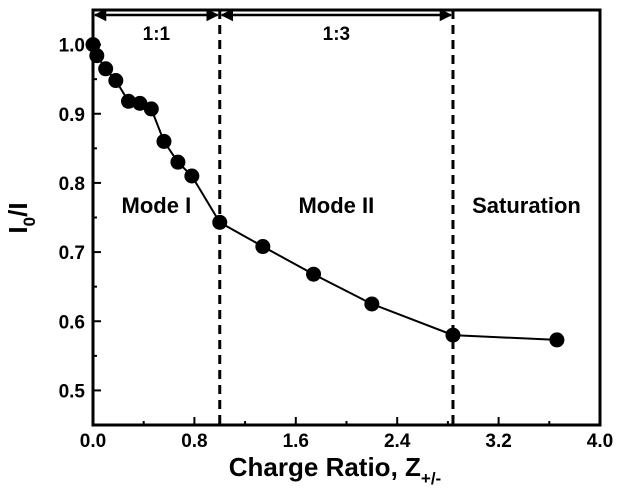  I want to click on y-tick-label: 1.0, so click(72, 46).